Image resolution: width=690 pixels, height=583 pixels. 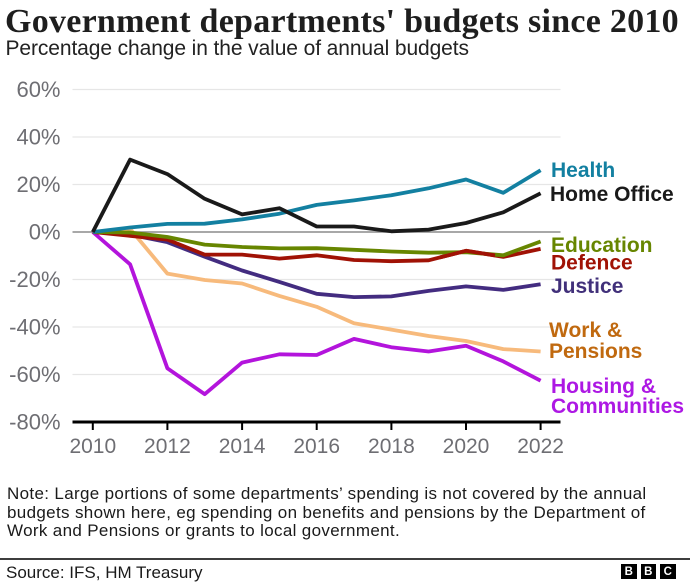 What do you see at coordinates (242, 446) in the screenshot?
I see `svg-text: 2014` at bounding box center [242, 446].